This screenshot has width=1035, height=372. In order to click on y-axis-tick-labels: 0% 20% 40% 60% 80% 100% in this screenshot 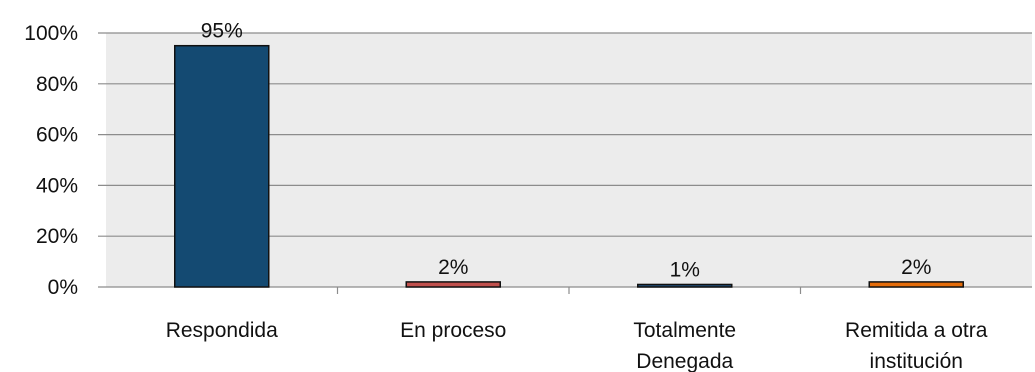, I will do `click(51, 160)`.